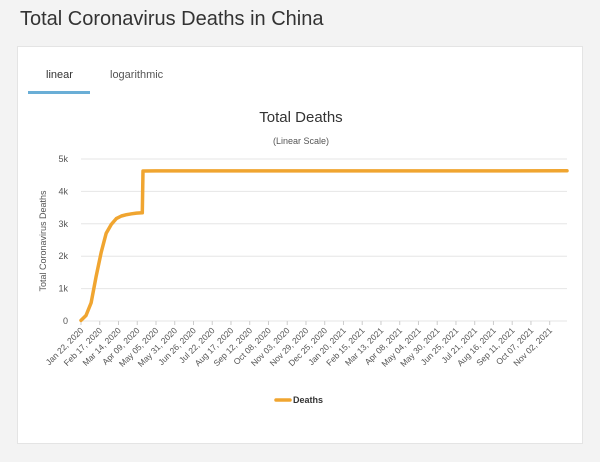  What do you see at coordinates (59, 75) in the screenshot?
I see `tab-linear-label: linear` at bounding box center [59, 75].